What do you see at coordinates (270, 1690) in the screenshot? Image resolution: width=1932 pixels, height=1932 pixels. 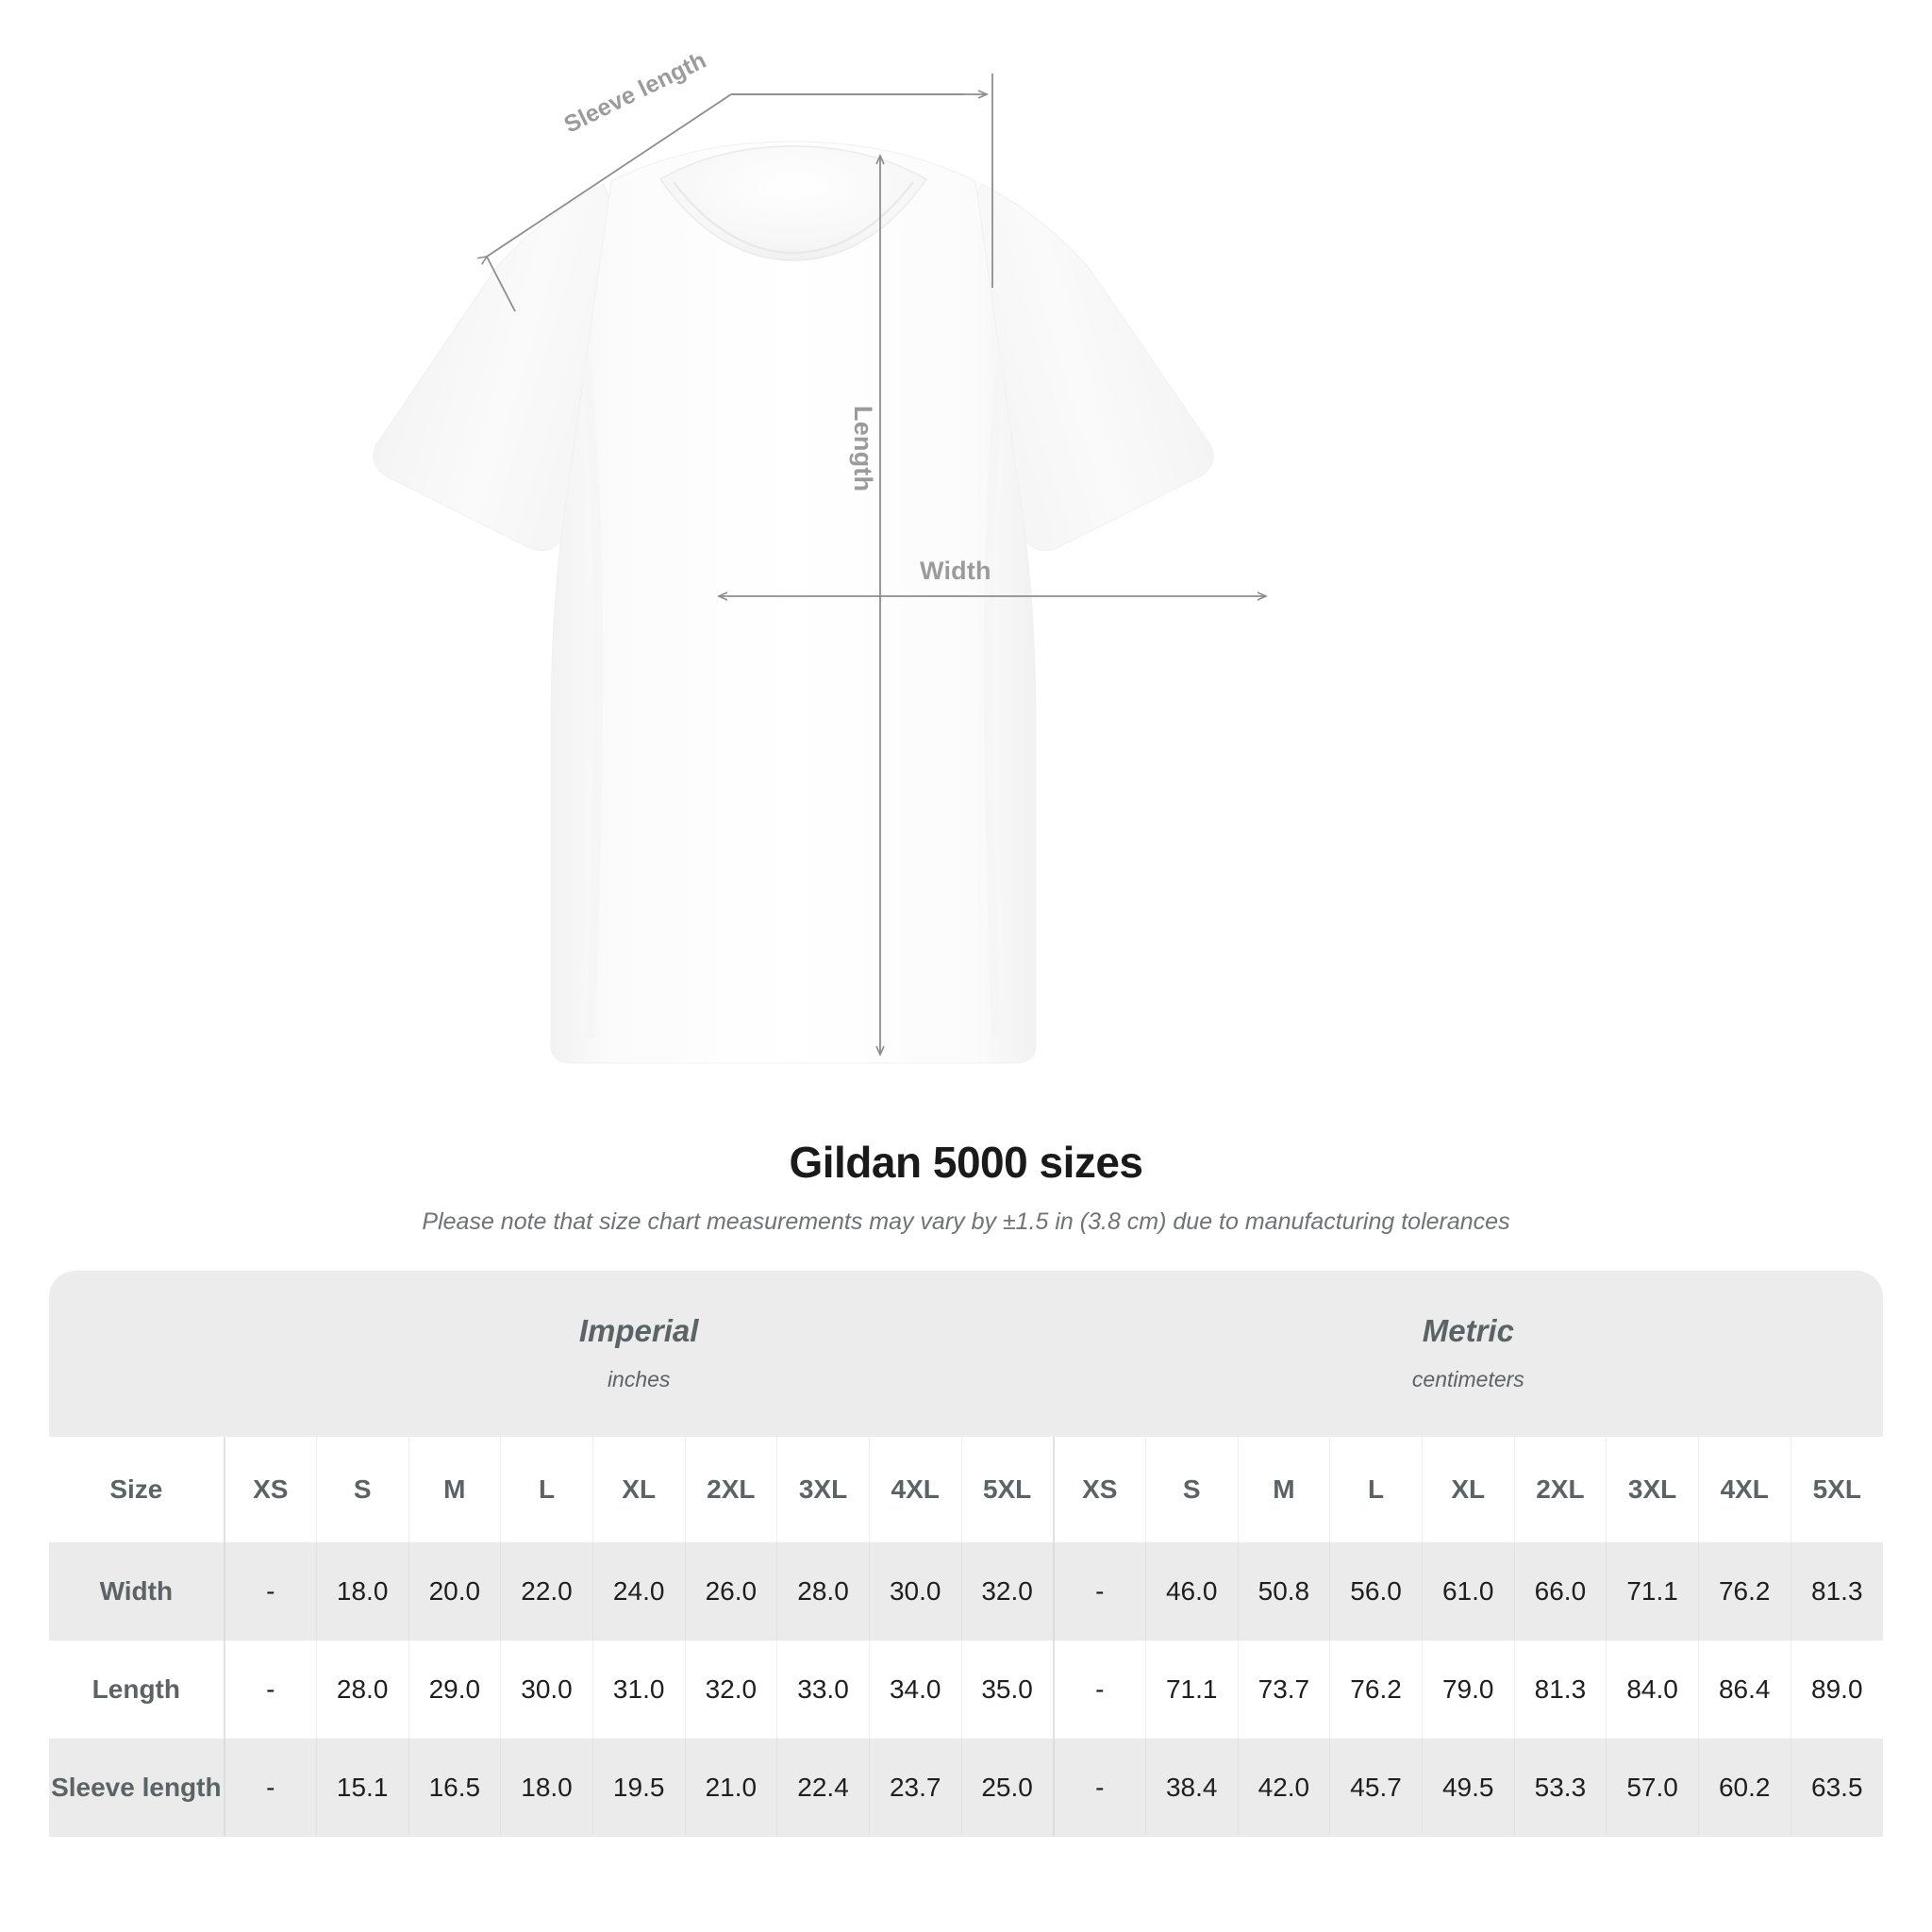 I see `cell-length-imperial-xs: -` at bounding box center [270, 1690].